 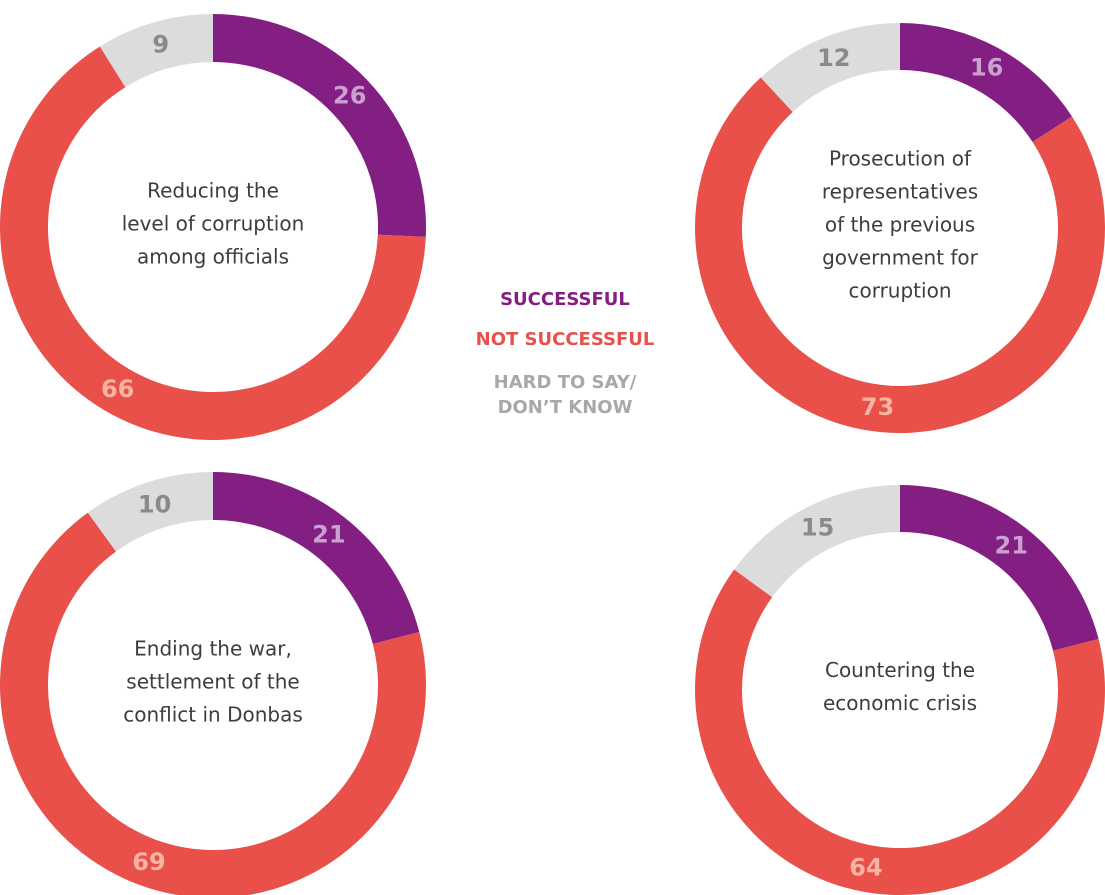 I want to click on value-label: 9, so click(x=160, y=44).